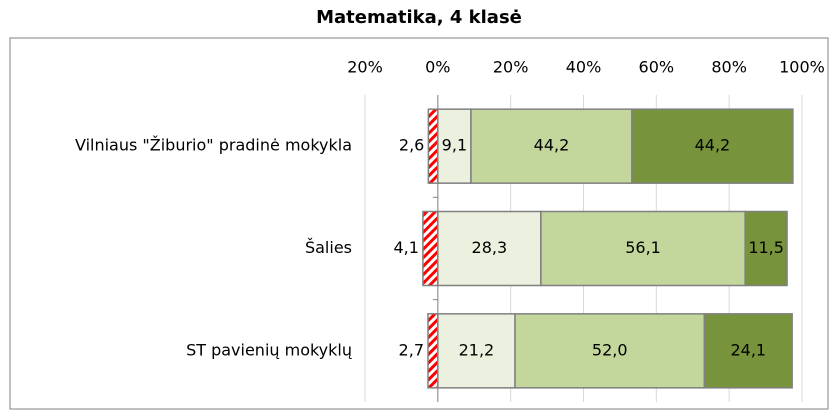  I want to click on x-tick-label: 40%, so click(584, 67).